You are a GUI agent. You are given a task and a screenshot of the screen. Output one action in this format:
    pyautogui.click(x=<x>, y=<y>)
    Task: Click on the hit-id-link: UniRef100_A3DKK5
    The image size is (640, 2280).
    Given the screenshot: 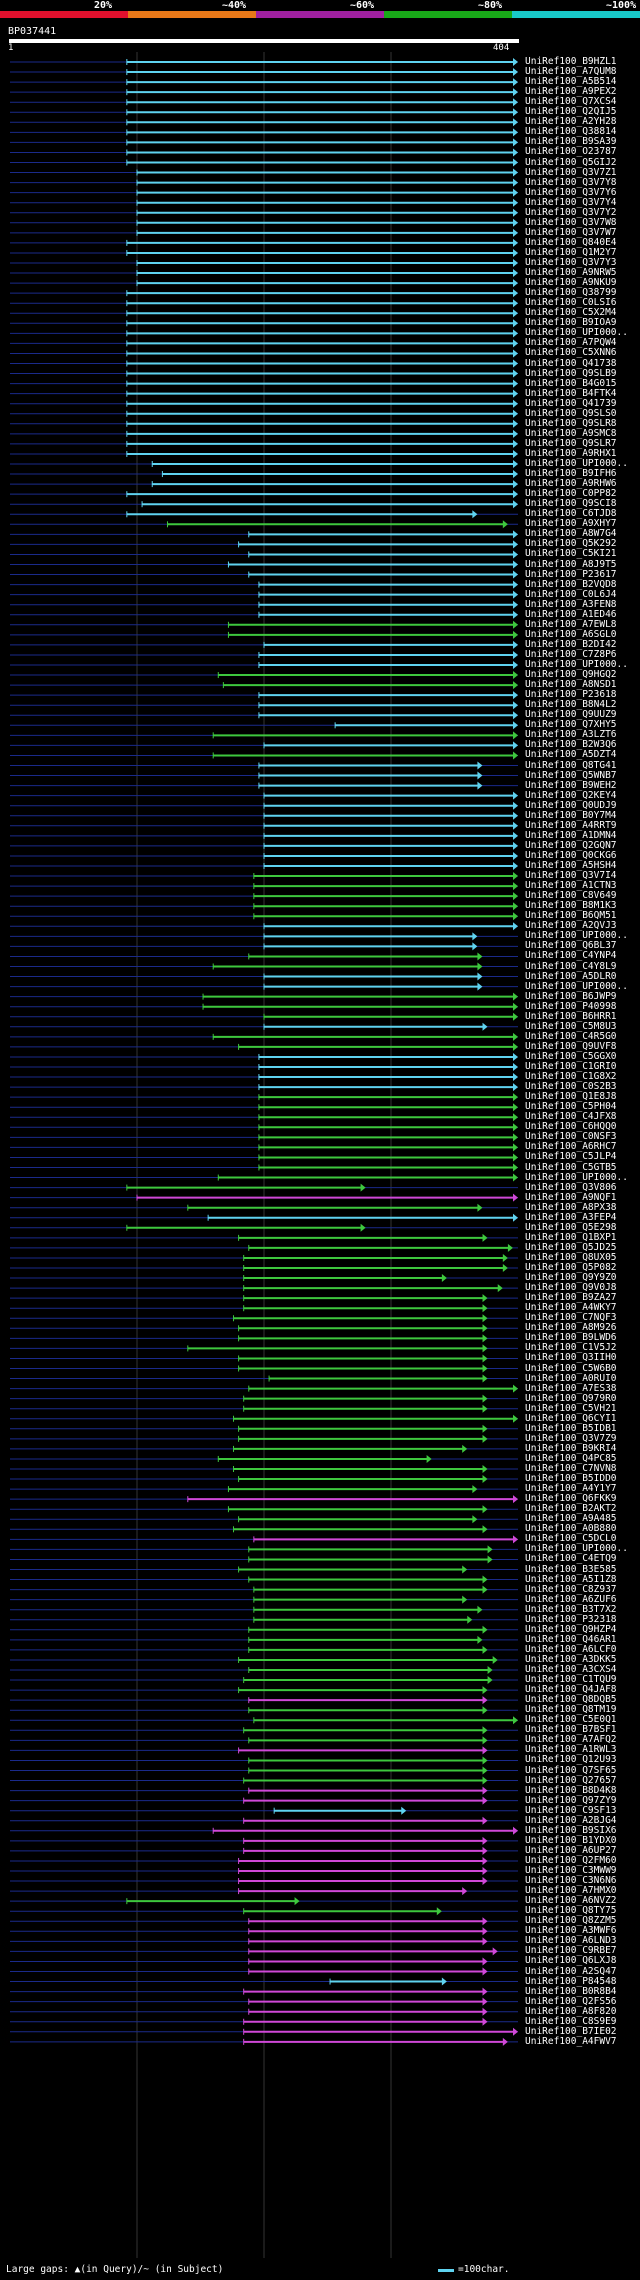 What is the action you would take?
    pyautogui.click(x=571, y=1659)
    